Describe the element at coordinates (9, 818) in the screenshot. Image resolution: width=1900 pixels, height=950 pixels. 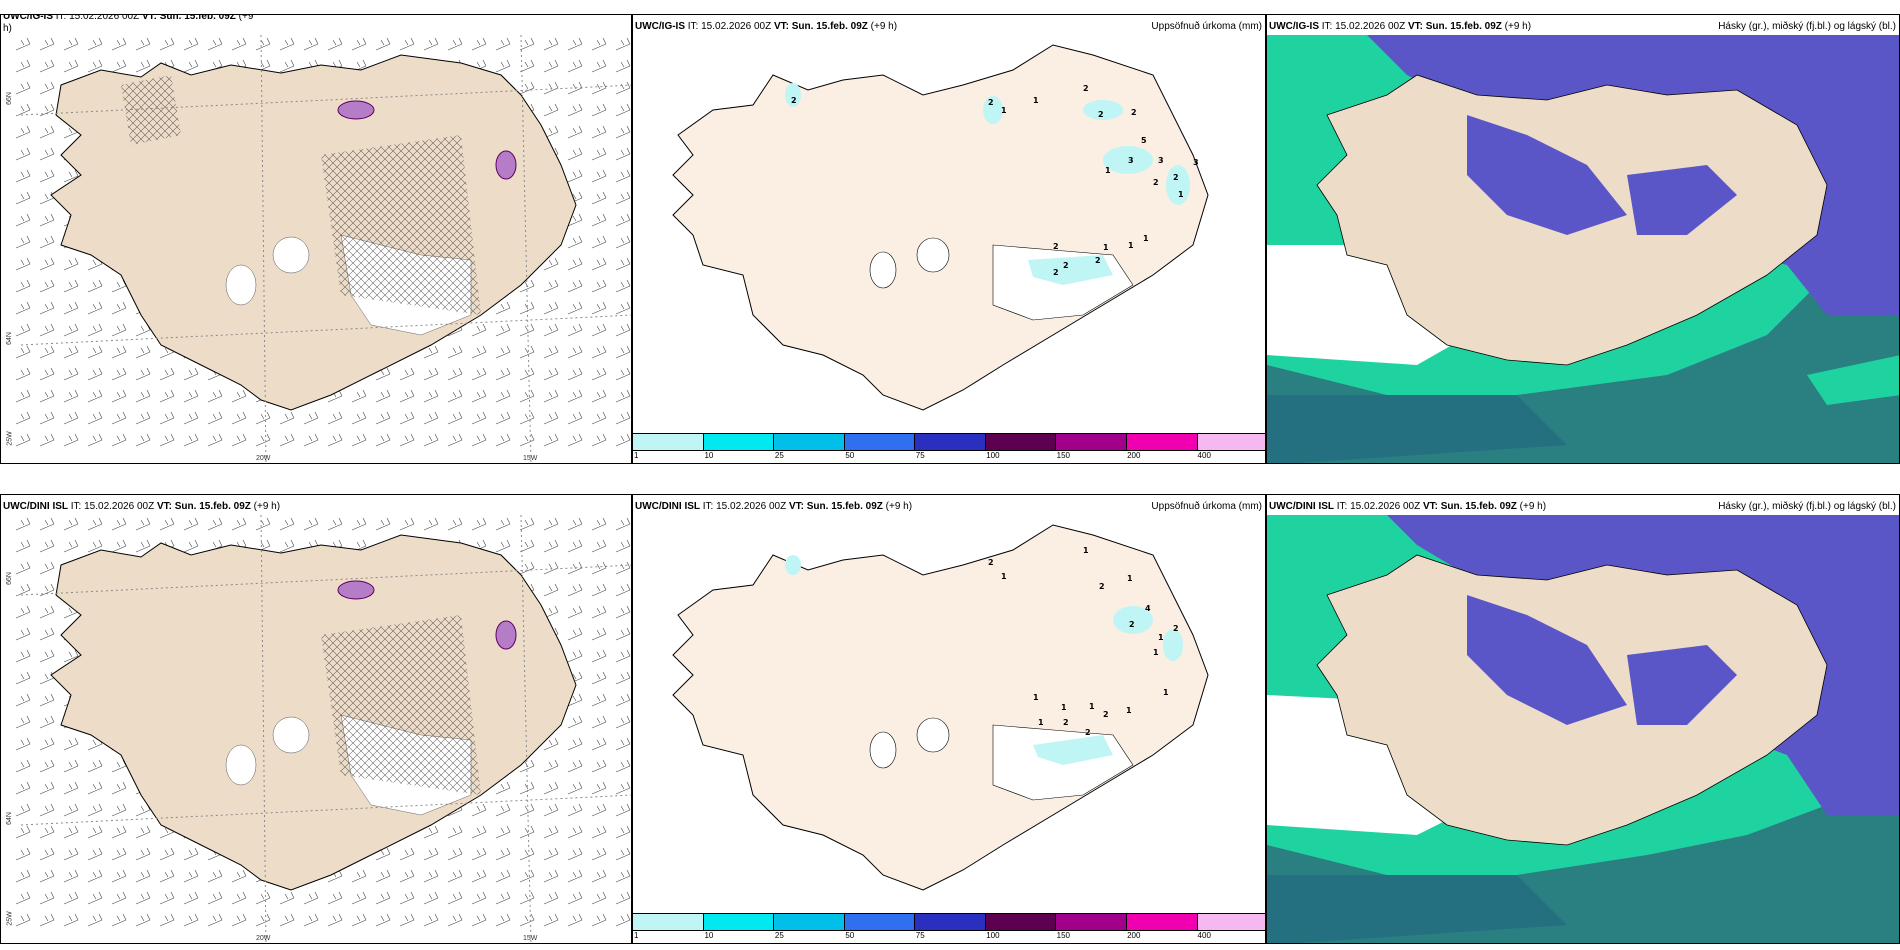
I see `lat-label-64-b: 64N` at that location.